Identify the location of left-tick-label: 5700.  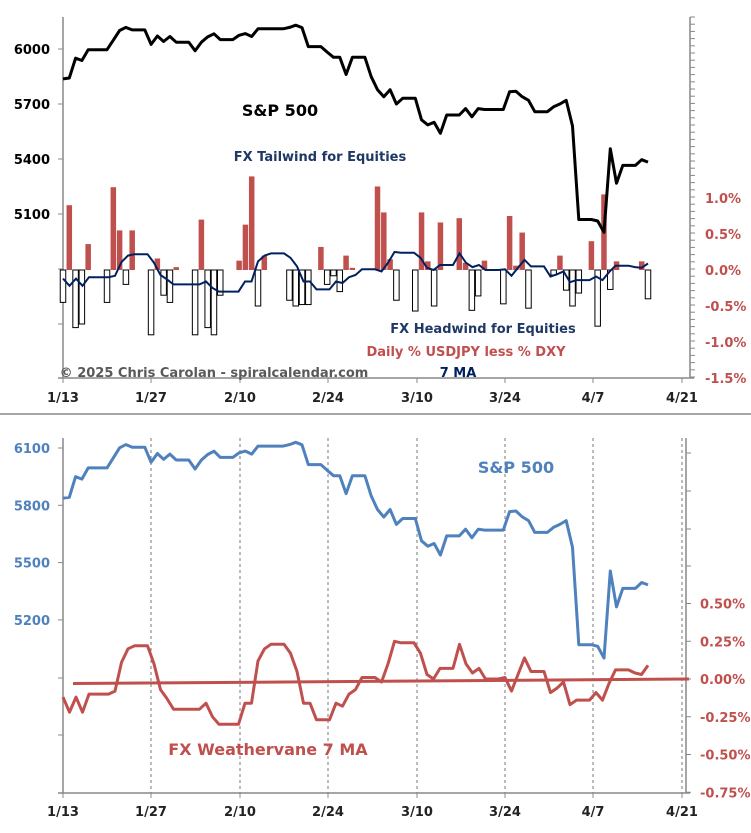
(32, 105).